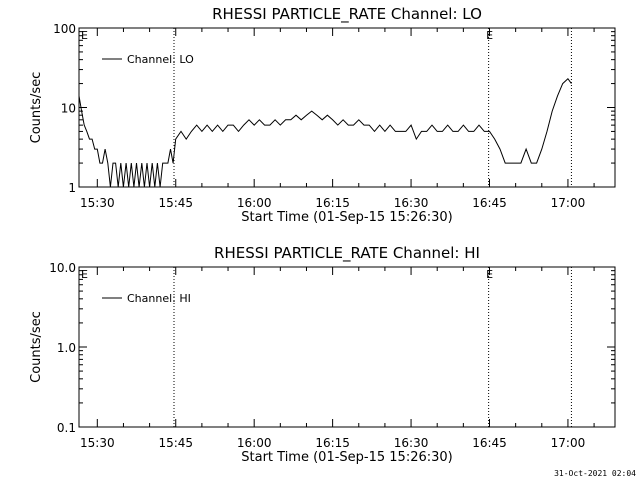 The image size is (640, 480). What do you see at coordinates (68, 109) in the screenshot?
I see `y-tick-label: 10` at bounding box center [68, 109].